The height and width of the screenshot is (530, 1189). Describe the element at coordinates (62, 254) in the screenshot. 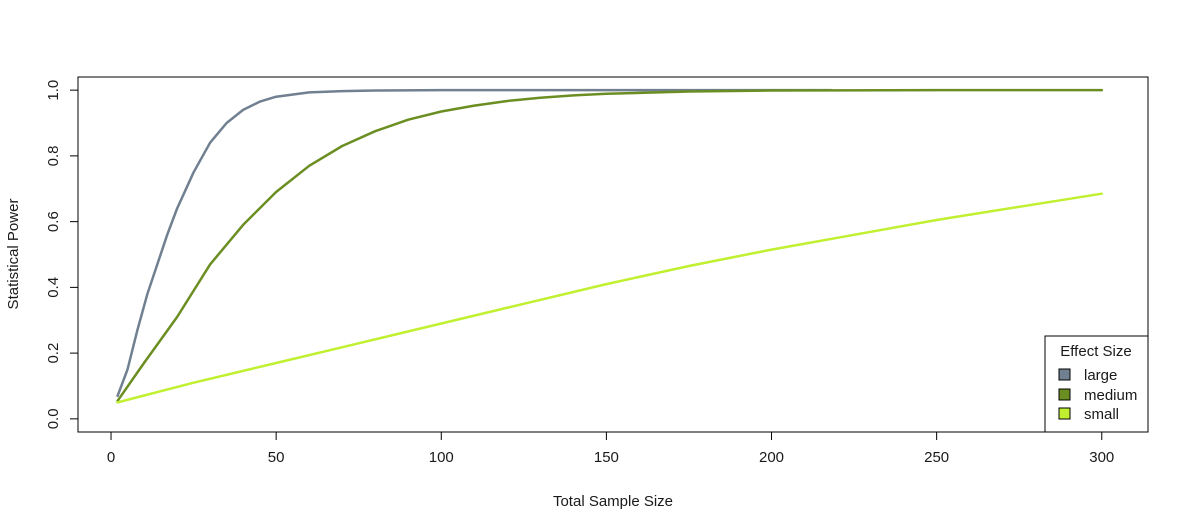

I see `y-axis: 0.0 0.2 0.4 0.6 0.8 1.0` at that location.